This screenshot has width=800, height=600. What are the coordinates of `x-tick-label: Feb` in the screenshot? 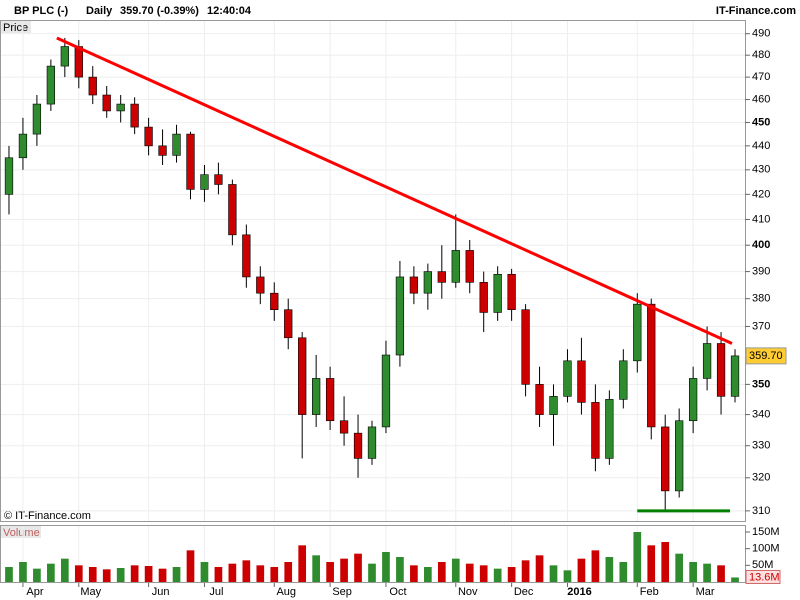 It's located at (649, 592).